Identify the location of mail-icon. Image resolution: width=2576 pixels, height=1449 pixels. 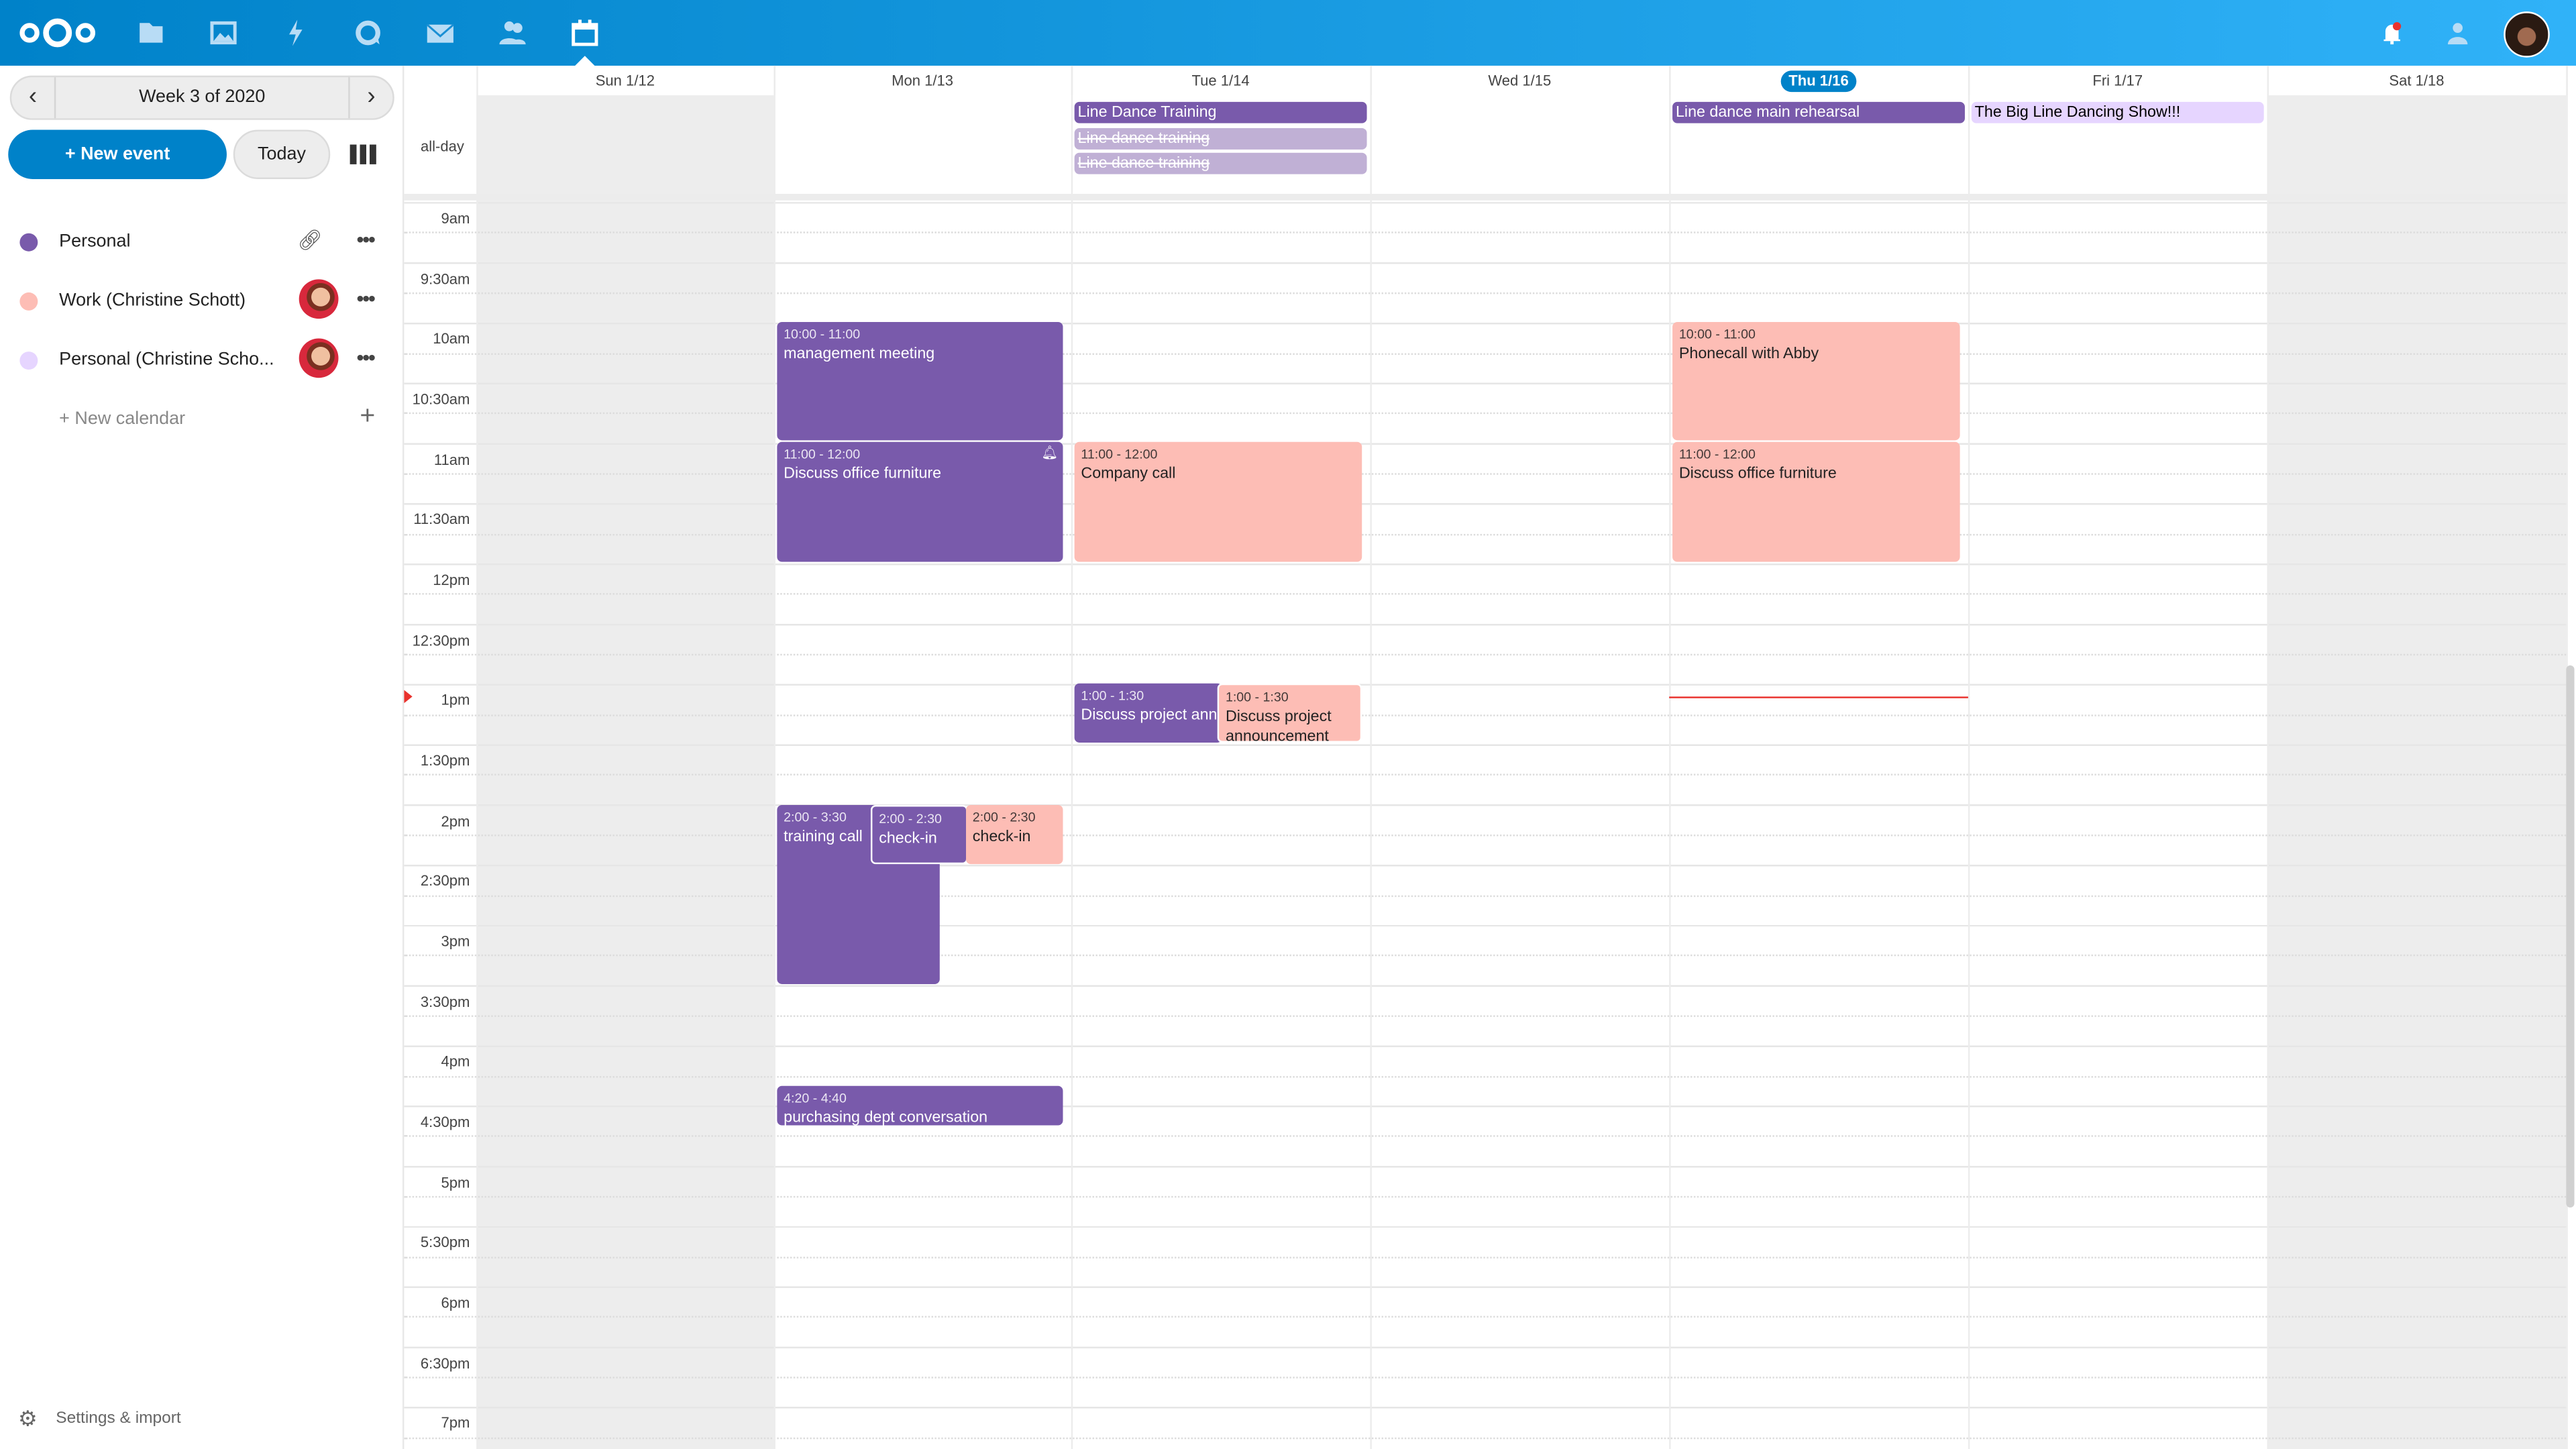
(440, 33).